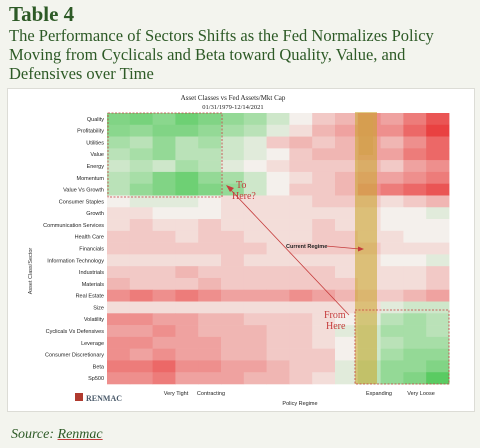  Describe the element at coordinates (94, 320) in the screenshot. I see `y-label-volatility: Volatility` at that location.